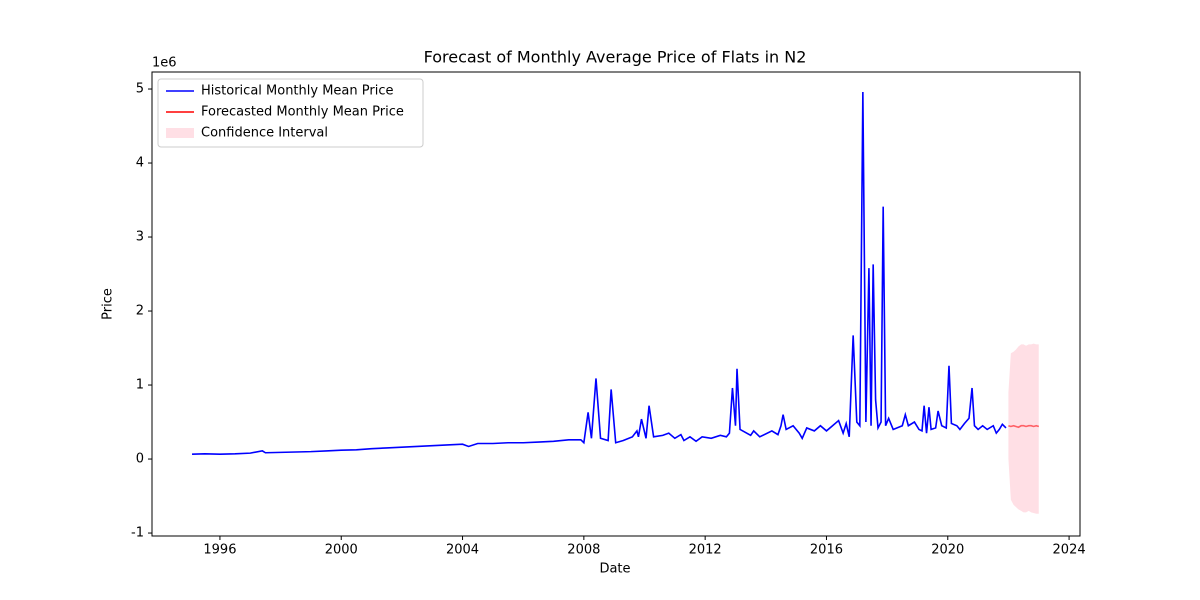 The width and height of the screenshot is (1200, 600). What do you see at coordinates (108, 304) in the screenshot?
I see `y-axis-label: Price` at bounding box center [108, 304].